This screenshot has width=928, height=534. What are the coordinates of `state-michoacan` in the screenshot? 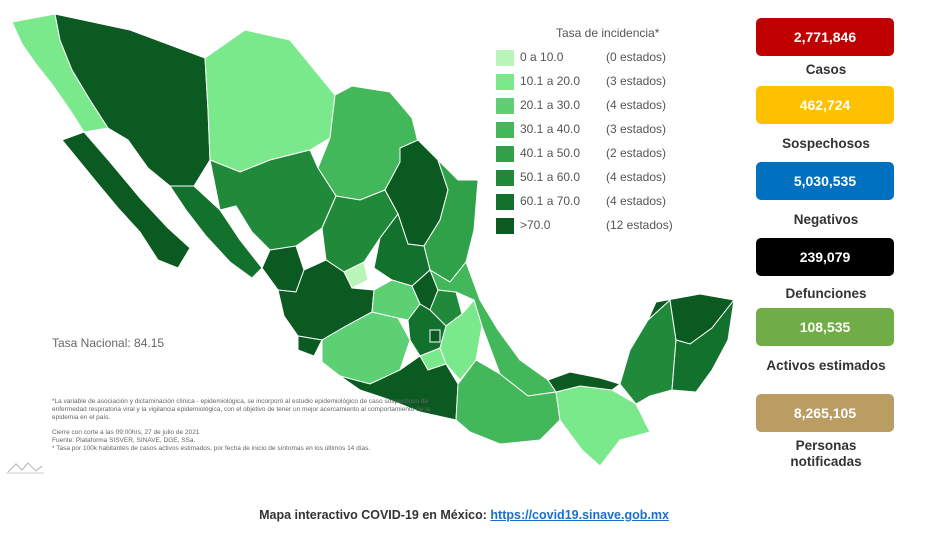 It's located at (366, 348).